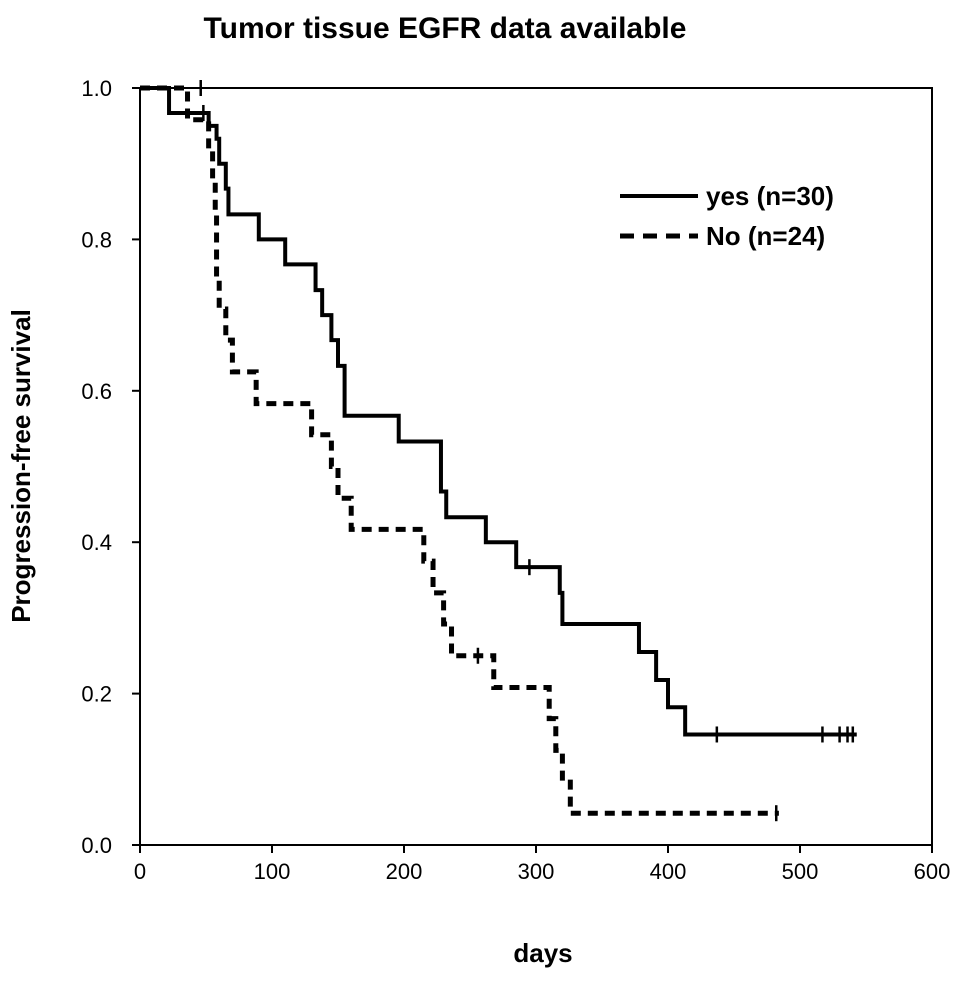 The width and height of the screenshot is (969, 983). I want to click on x-tick-label: 600, so click(932, 871).